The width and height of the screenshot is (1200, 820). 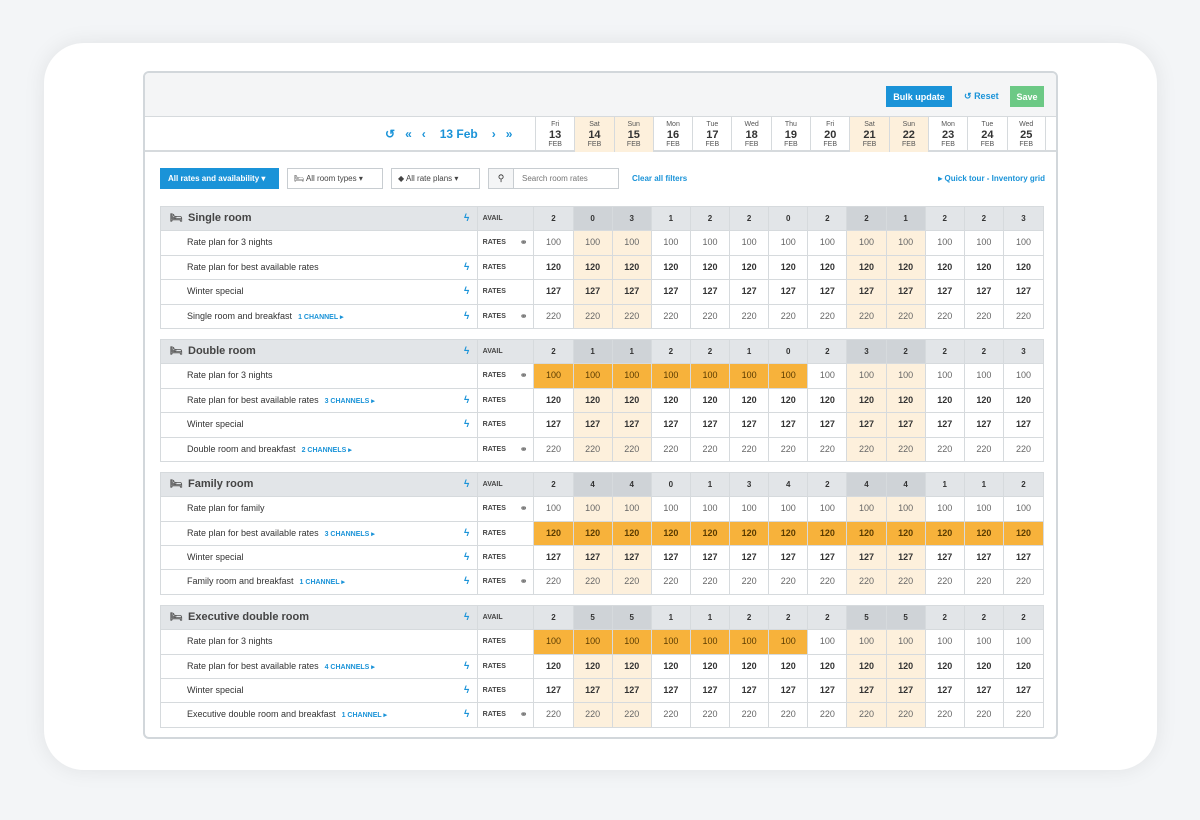 What do you see at coordinates (566, 178) in the screenshot?
I see `search-input` at bounding box center [566, 178].